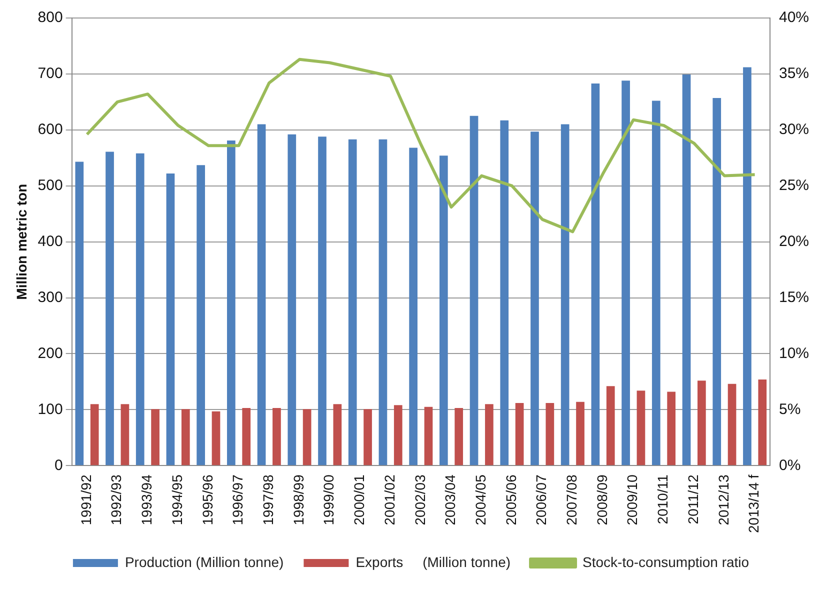  What do you see at coordinates (176, 500) in the screenshot?
I see `x-tick-label: 1994/95` at bounding box center [176, 500].